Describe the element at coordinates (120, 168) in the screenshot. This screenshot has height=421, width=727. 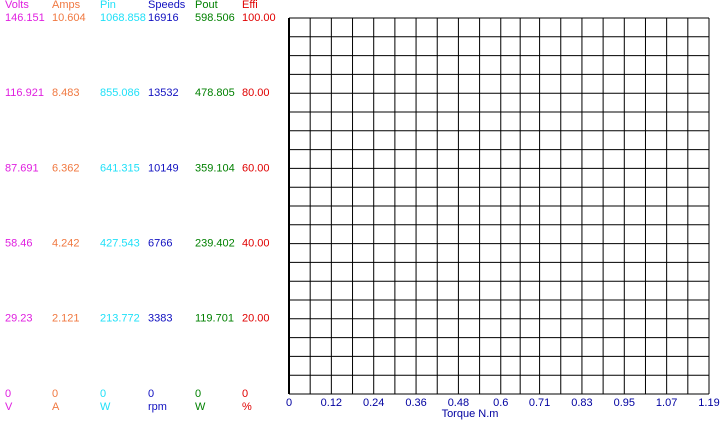
I see `y-tick-label: 641.315` at that location.